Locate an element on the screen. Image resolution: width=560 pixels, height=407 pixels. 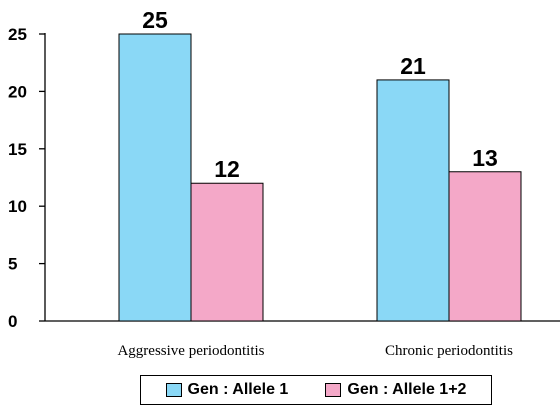
y-tick-label-25: 25 is located at coordinates (17, 34).